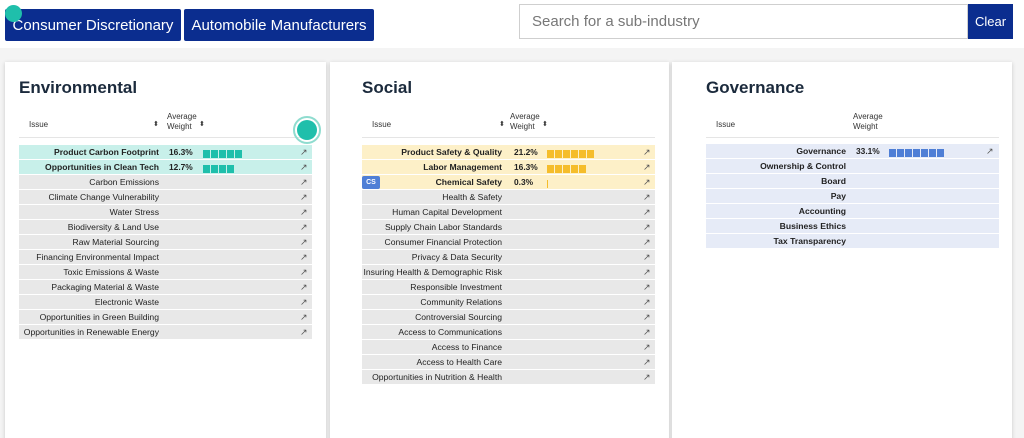 This screenshot has height=438, width=1024. What do you see at coordinates (508, 377) in the screenshot?
I see `table-row: Opportunities in Nutrition & Health ↗` at bounding box center [508, 377].